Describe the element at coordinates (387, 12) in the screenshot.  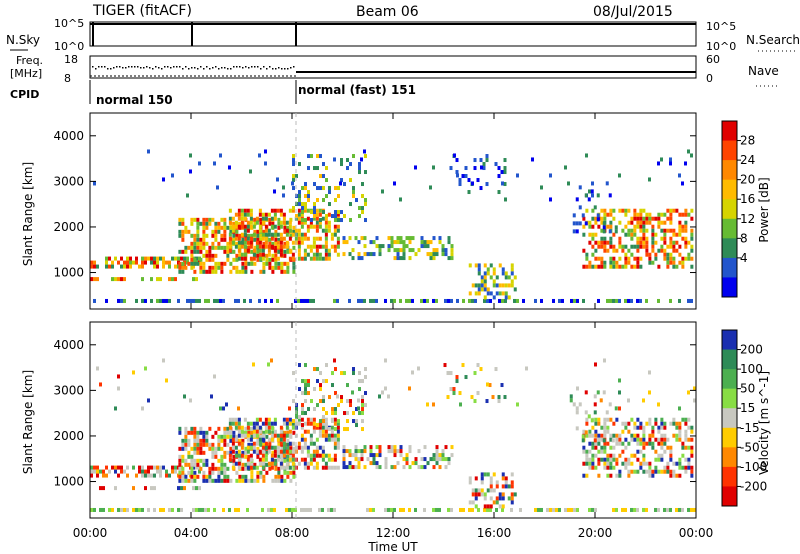
I see `beam-title: Beam 06` at that location.